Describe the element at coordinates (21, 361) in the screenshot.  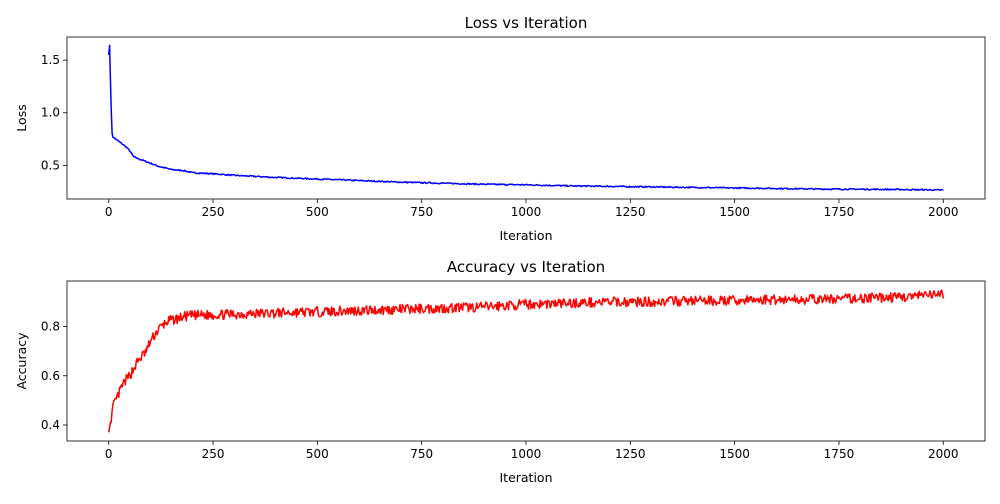
I see `accuracy-y-axis-label: Accuracy` at that location.